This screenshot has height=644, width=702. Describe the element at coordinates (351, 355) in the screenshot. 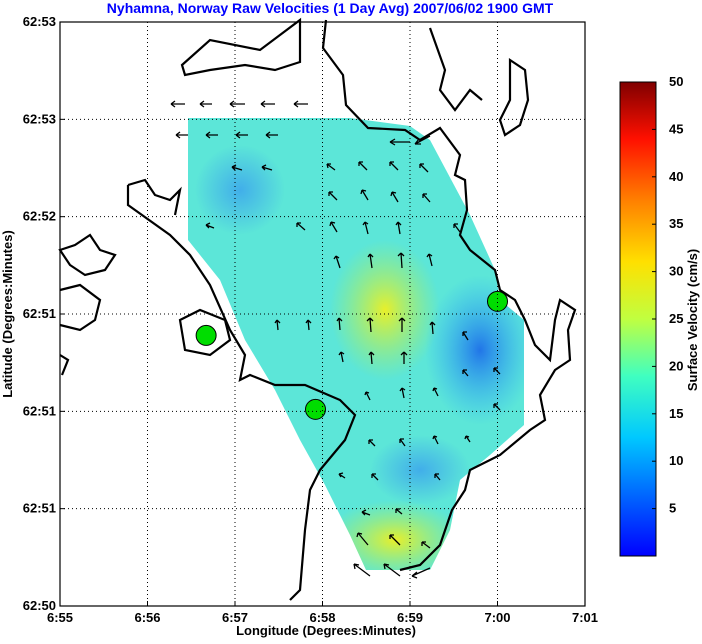

I see `radar-sites` at that location.